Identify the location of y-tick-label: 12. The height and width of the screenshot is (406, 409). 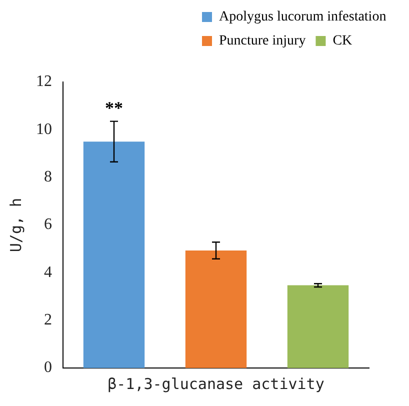
(44, 81).